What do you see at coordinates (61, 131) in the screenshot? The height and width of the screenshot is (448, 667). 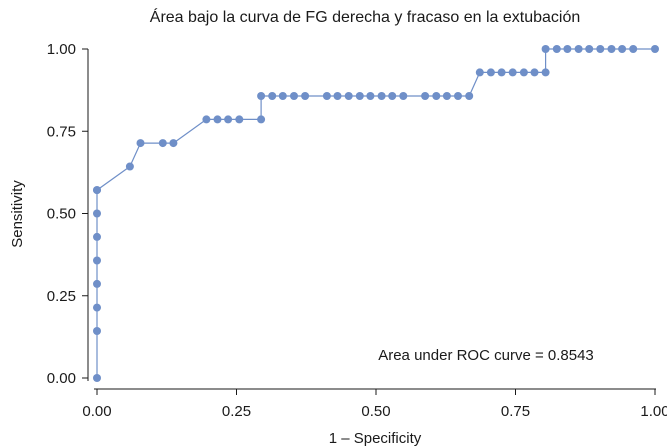 I see `y-tick-label: 0.75` at bounding box center [61, 131].